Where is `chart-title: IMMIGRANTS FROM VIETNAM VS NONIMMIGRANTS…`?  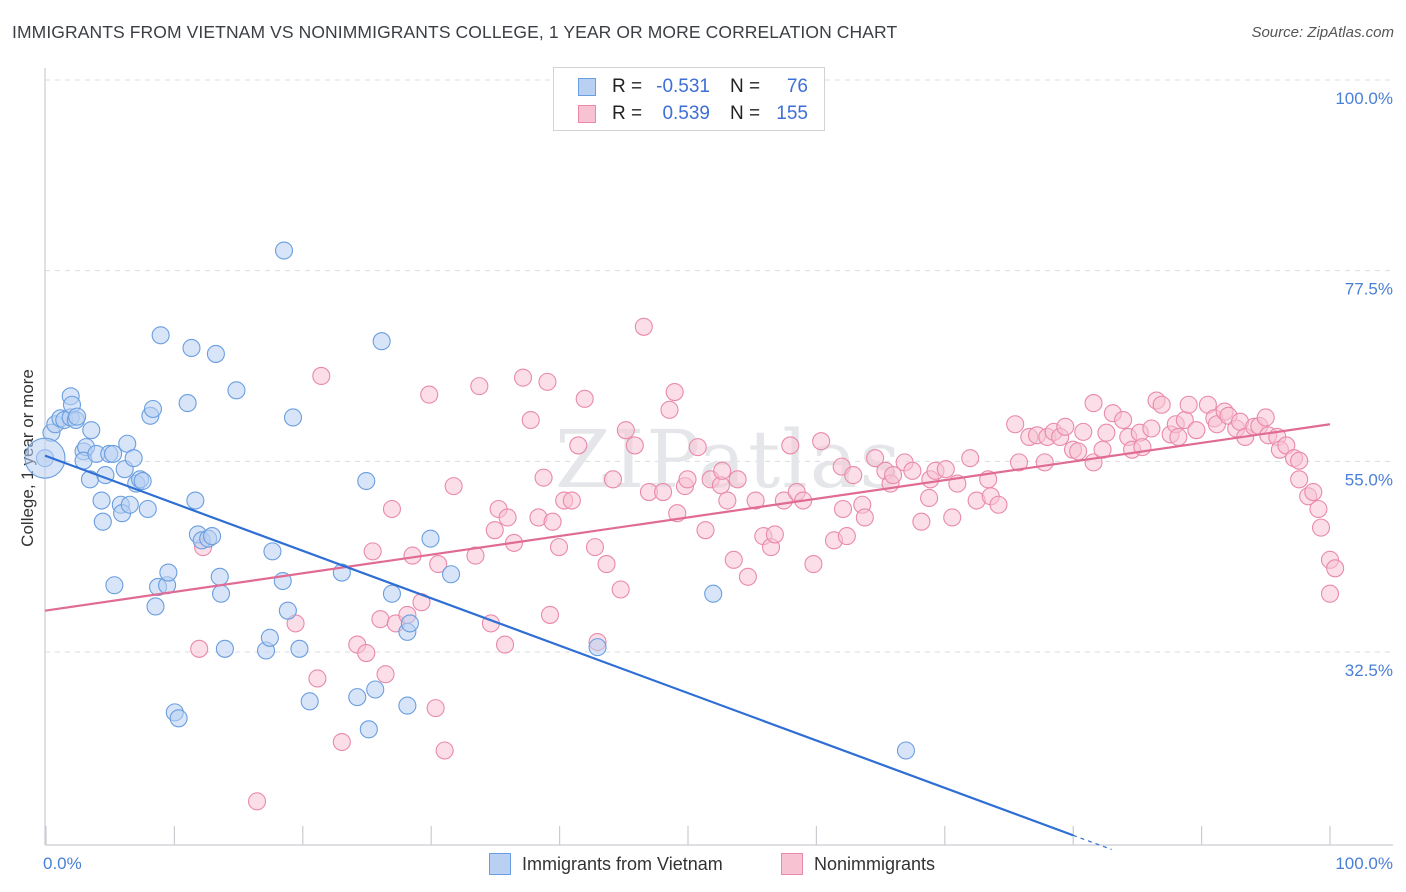
chart-title: IMMIGRANTS FROM VIETNAM VS NONIMMIGRANTS… is located at coordinates (455, 32).